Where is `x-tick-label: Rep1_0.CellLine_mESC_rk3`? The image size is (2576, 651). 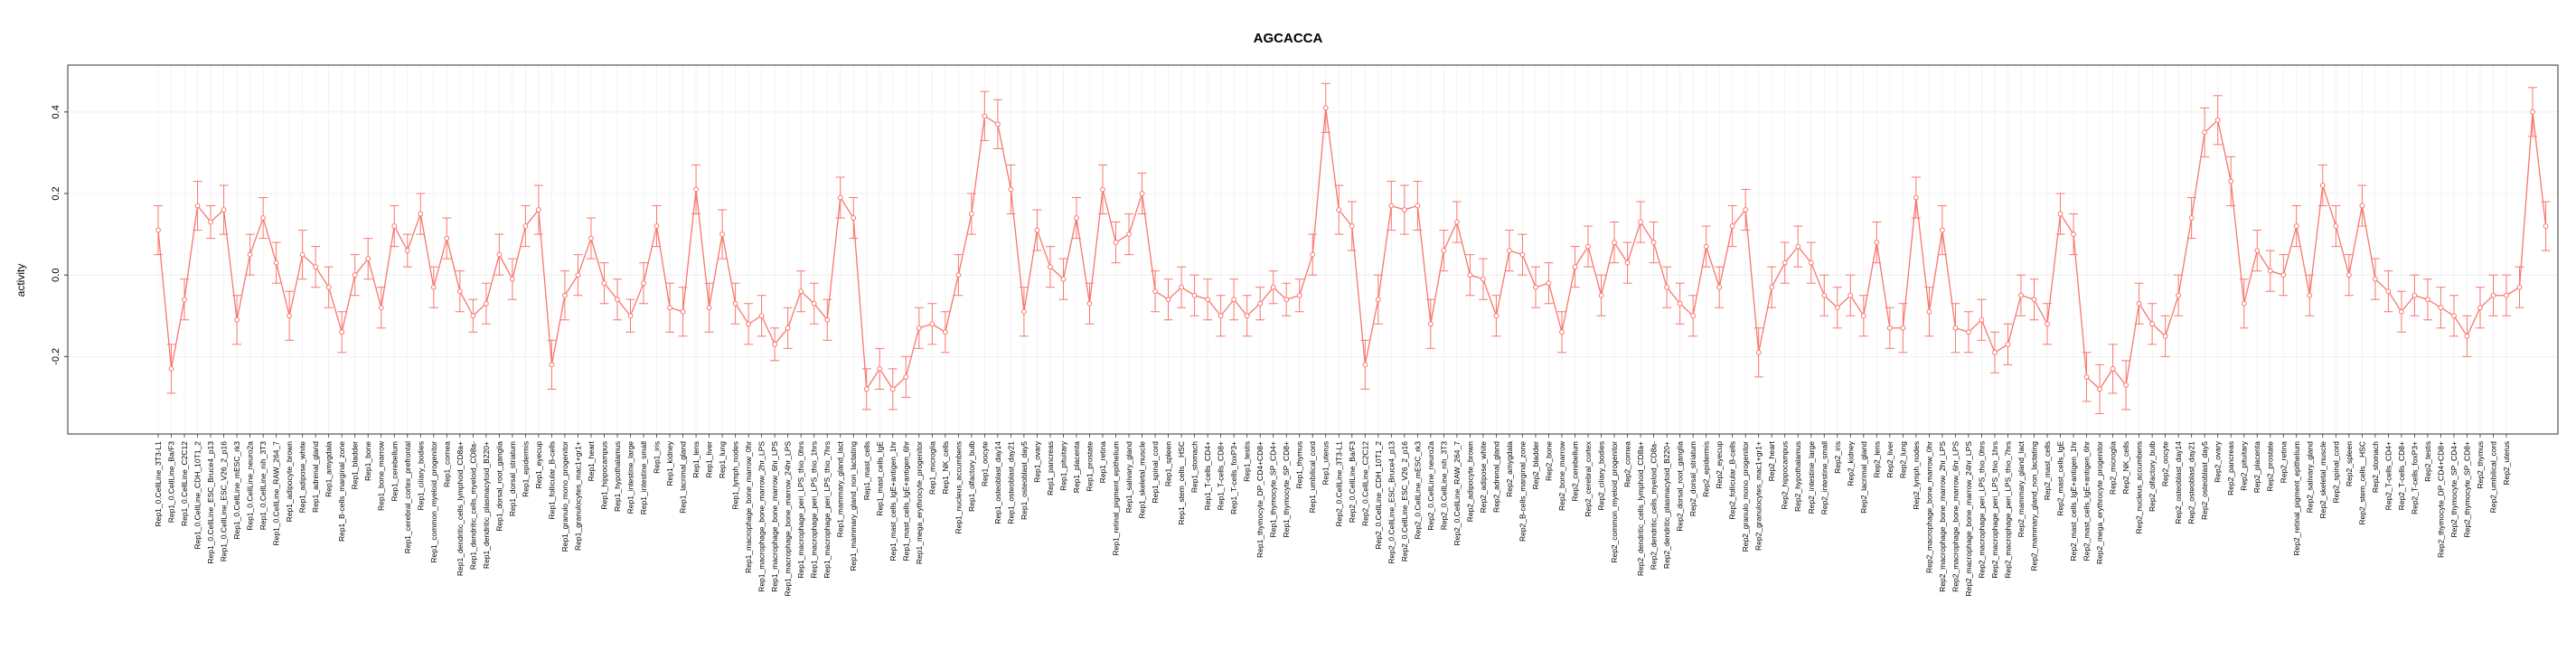
x-tick-label: Rep1_0.CellLine_mESC_rk3 is located at coordinates (236, 491).